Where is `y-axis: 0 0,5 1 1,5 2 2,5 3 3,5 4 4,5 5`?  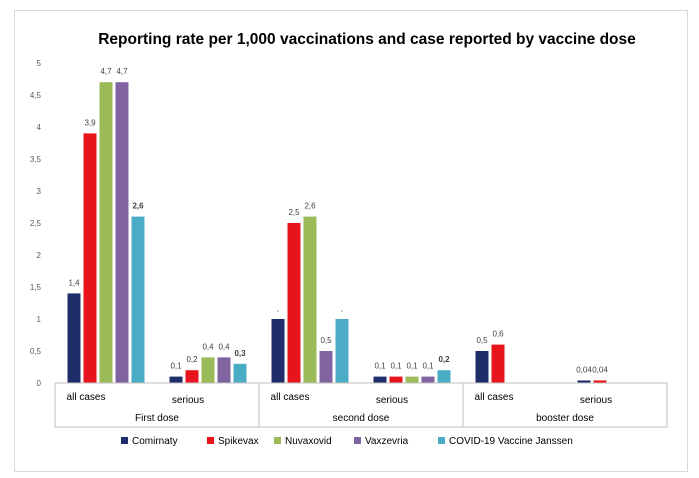
y-axis: 0 0,5 1 1,5 2 2,5 3 3,5 4 4,5 5 is located at coordinates (36, 223).